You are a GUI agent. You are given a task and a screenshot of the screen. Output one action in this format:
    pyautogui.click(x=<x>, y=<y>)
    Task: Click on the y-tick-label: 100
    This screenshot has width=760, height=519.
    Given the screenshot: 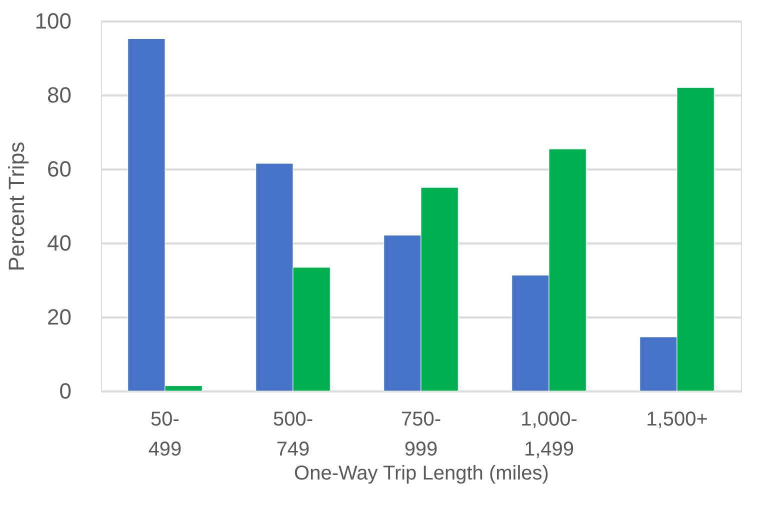 What is the action you would take?
    pyautogui.click(x=53, y=21)
    